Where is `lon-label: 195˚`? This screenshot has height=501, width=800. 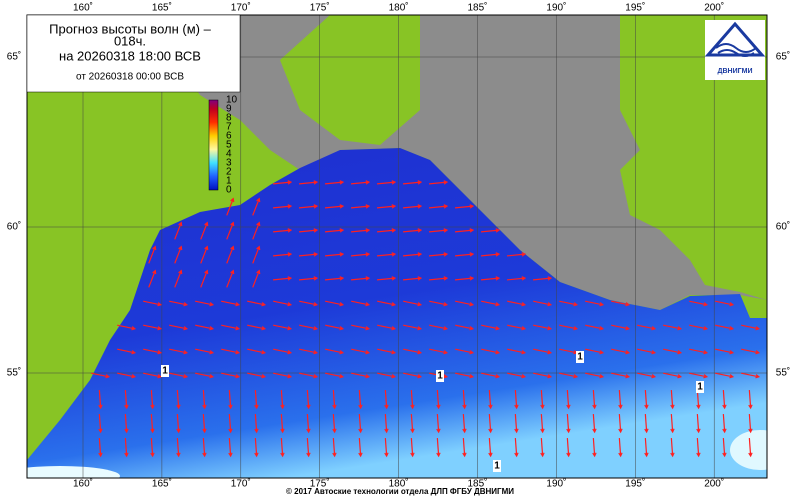
lon-label: 195˚ is located at coordinates (635, 484).